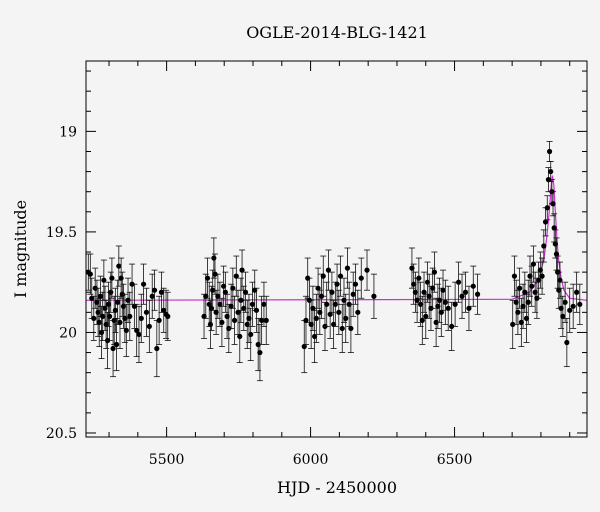 The width and height of the screenshot is (600, 512). What do you see at coordinates (337, 32) in the screenshot?
I see `chart-title: OGLE-2014-BLG-1421` at bounding box center [337, 32].